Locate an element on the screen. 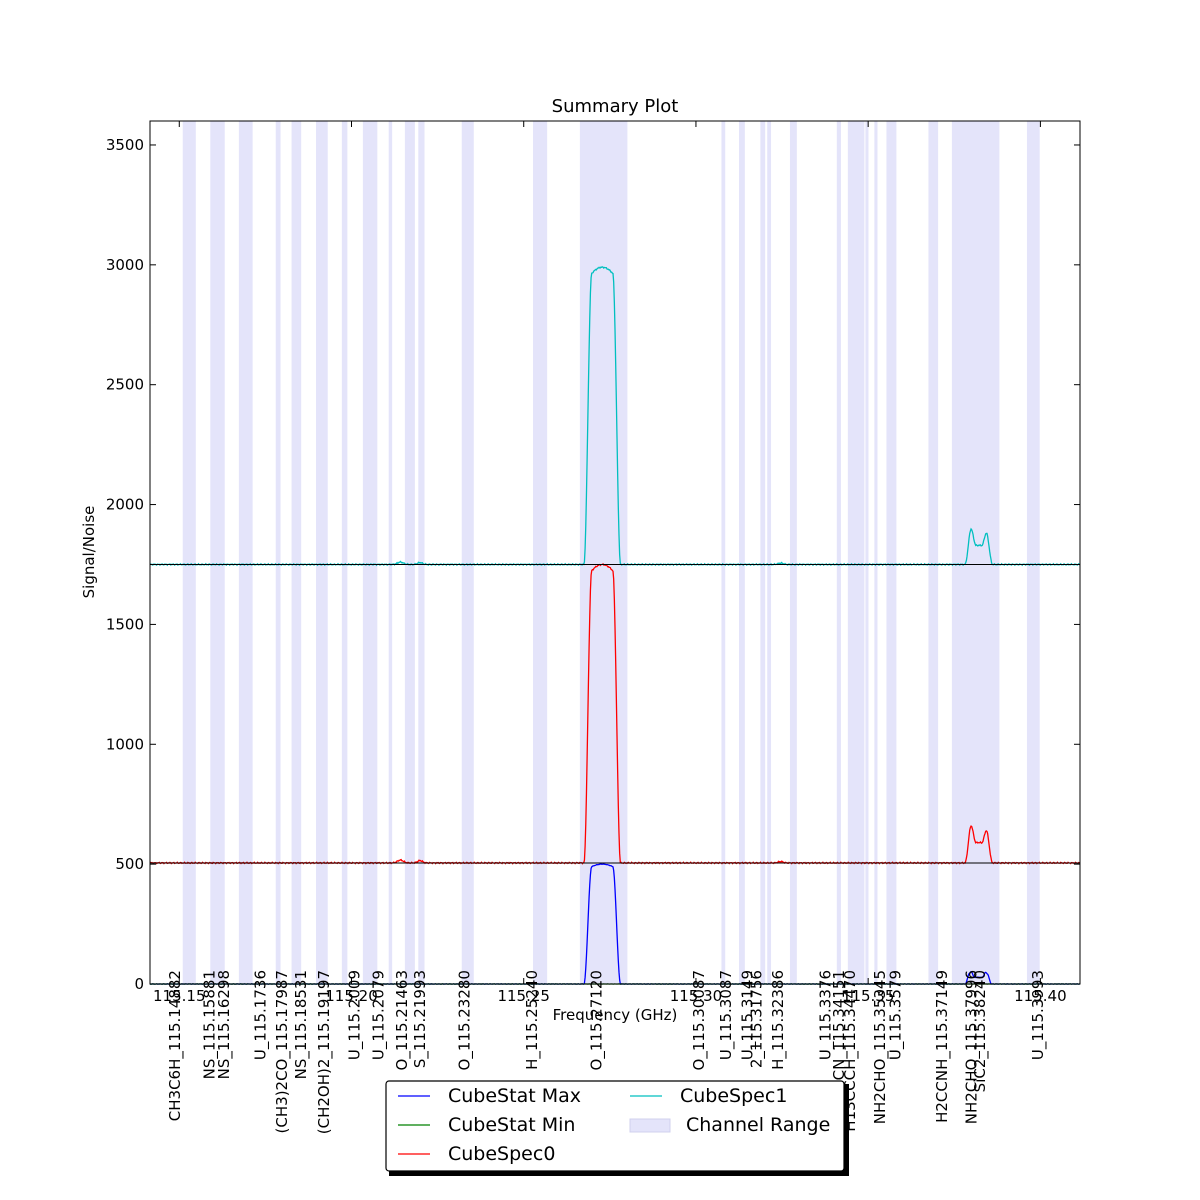  line-id-label: U_115.3087 is located at coordinates (726, 1015).